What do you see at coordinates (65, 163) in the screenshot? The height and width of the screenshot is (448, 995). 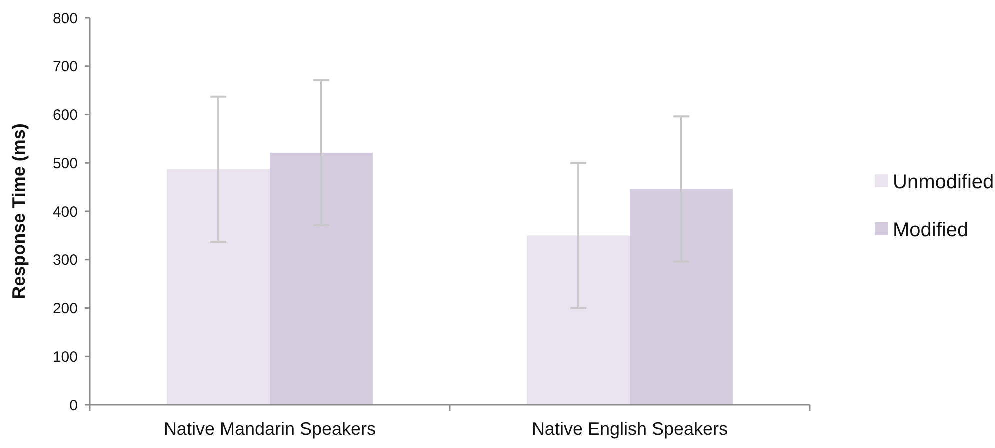 I see `y-tick-label: 500` at bounding box center [65, 163].